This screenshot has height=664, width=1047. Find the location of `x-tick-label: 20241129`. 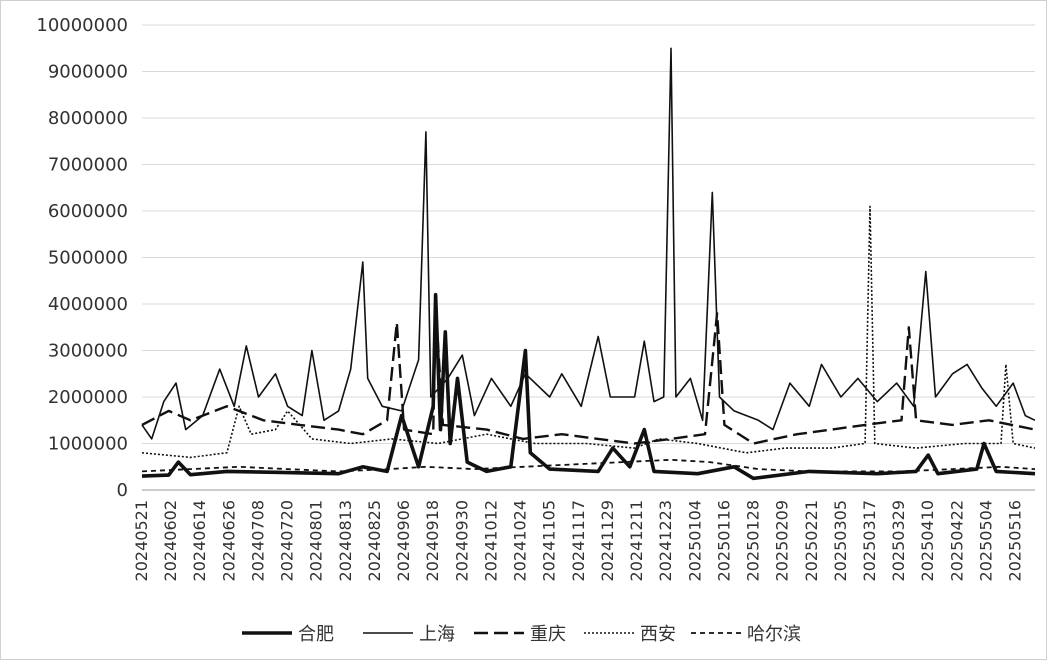

x-tick-label: 20241129 is located at coordinates (607, 540).